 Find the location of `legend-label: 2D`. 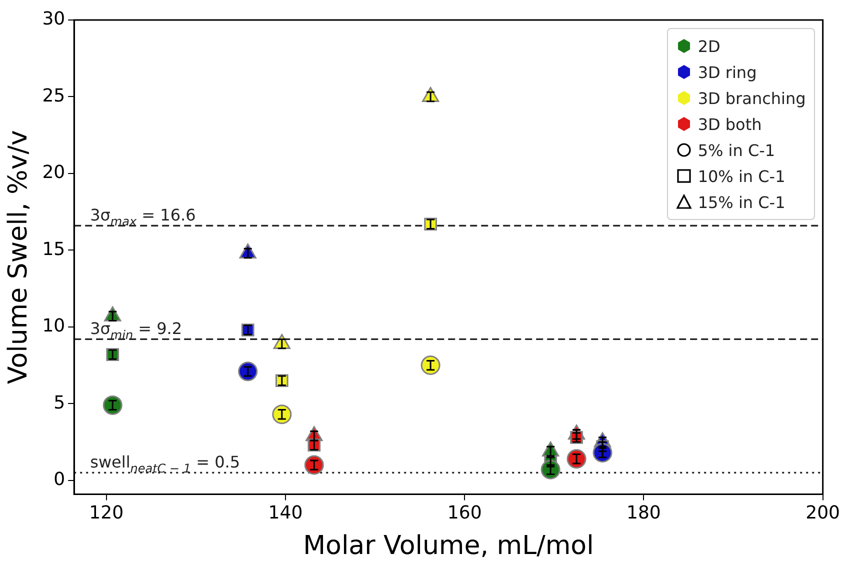

legend-label: 2D is located at coordinates (709, 46).